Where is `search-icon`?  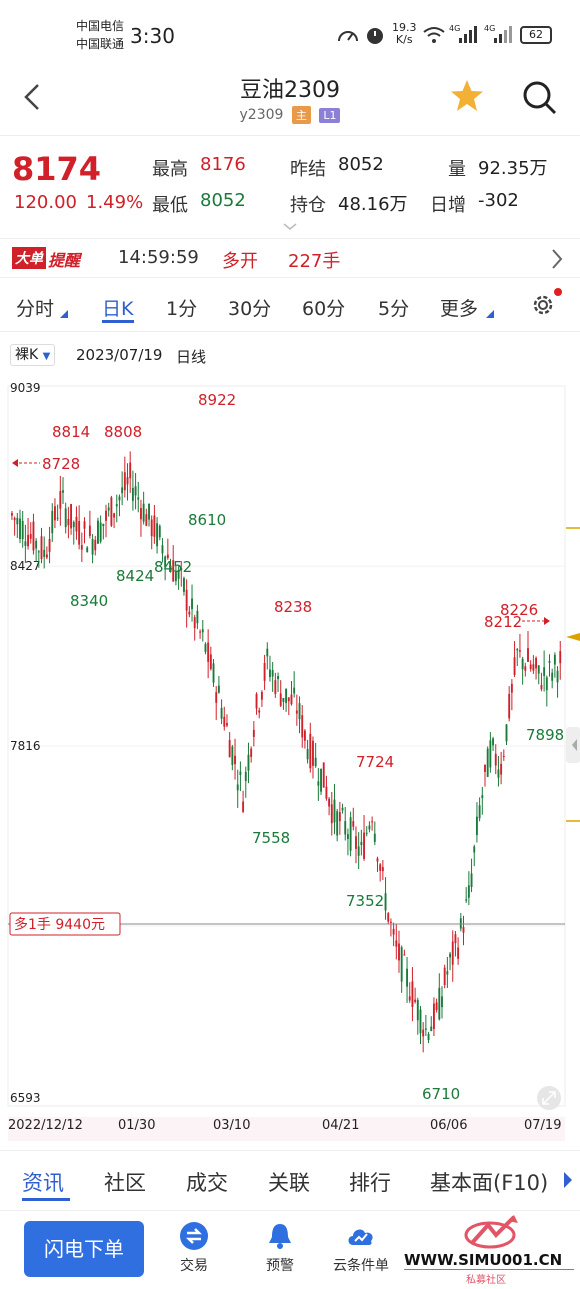
search-icon is located at coordinates (539, 97).